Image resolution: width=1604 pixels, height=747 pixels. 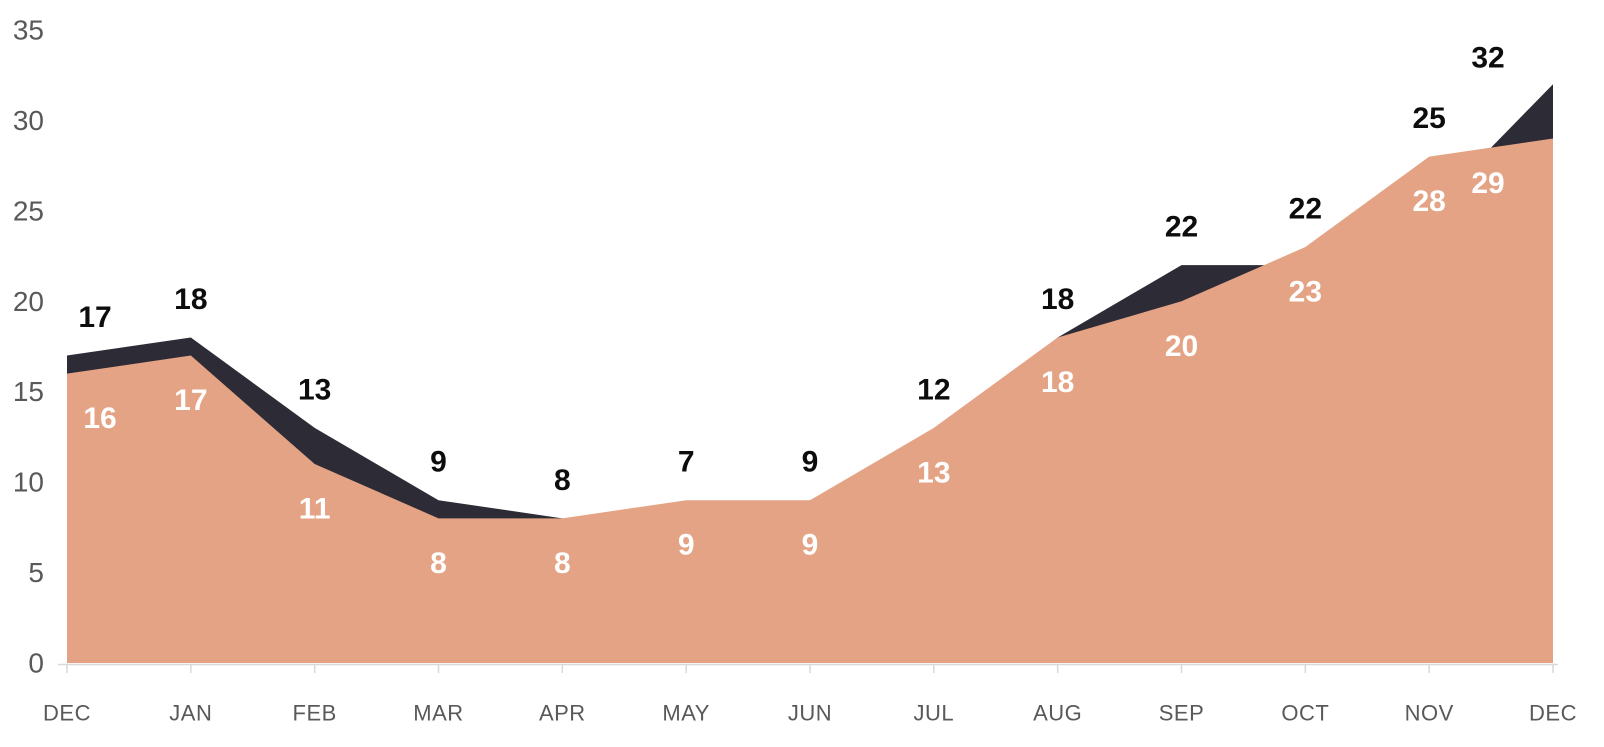 I want to click on y-axis: 0 5 10 15 20 25 30 35, so click(x=28, y=347).